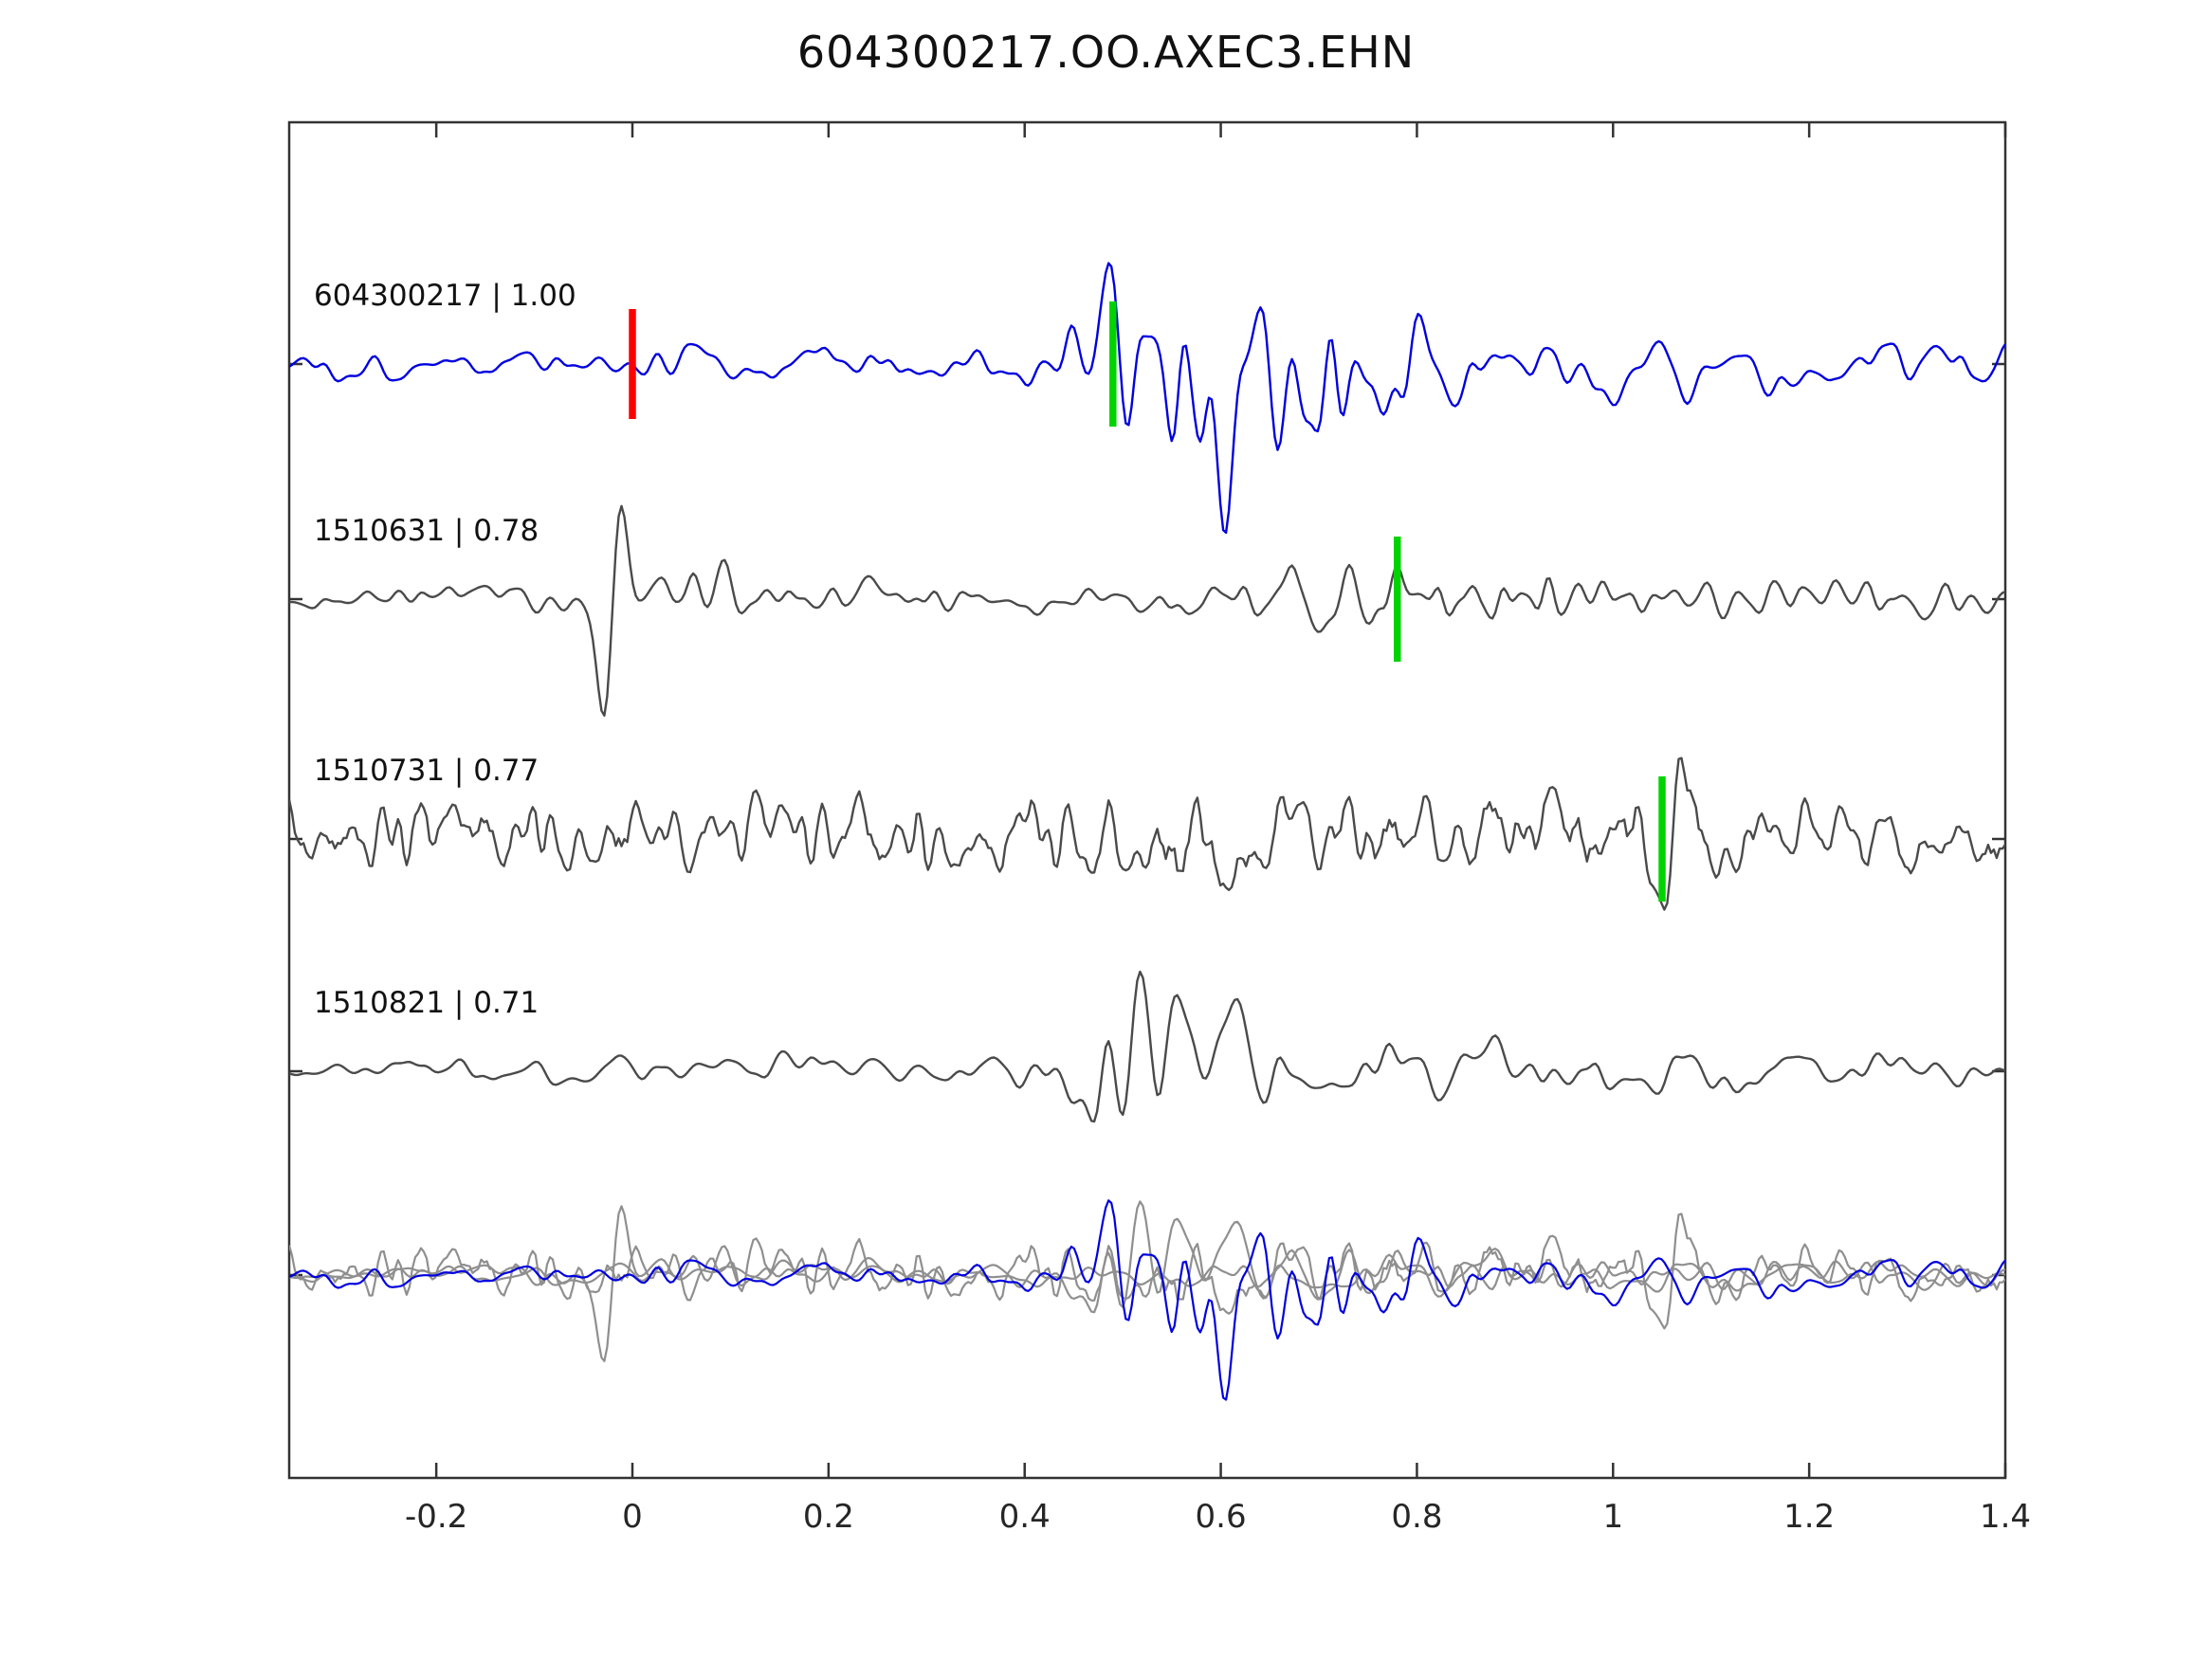  What do you see at coordinates (828, 1517) in the screenshot?
I see `x-tick-label: 0.2` at bounding box center [828, 1517].